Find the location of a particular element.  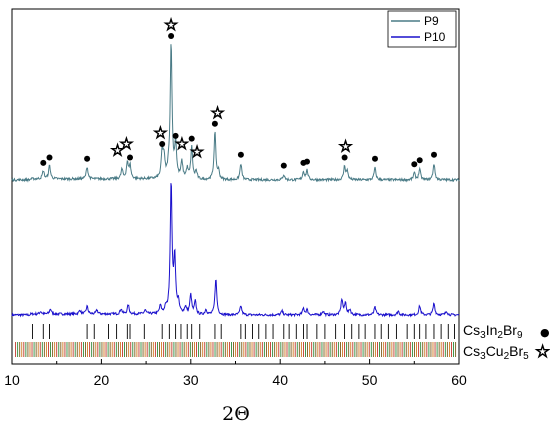

legend: P9 P10 is located at coordinates (422, 29).